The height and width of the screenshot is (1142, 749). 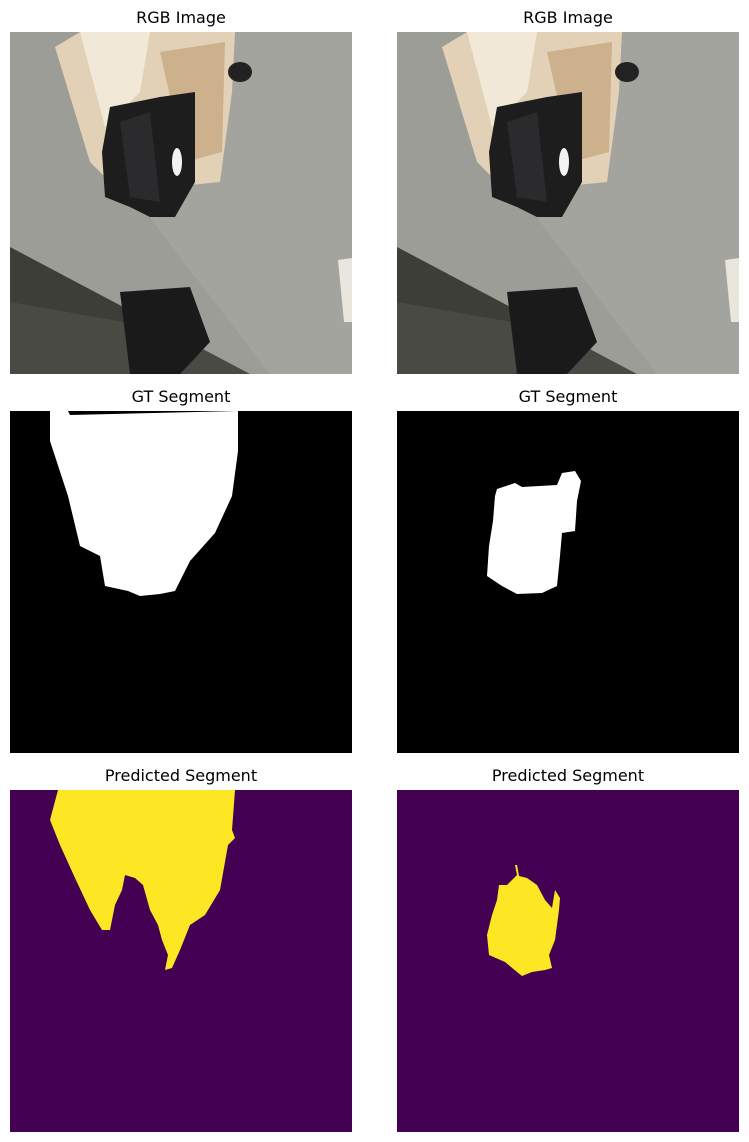 What do you see at coordinates (568, 775) in the screenshot?
I see `panel-title-pred-right: Predicted Segment` at bounding box center [568, 775].